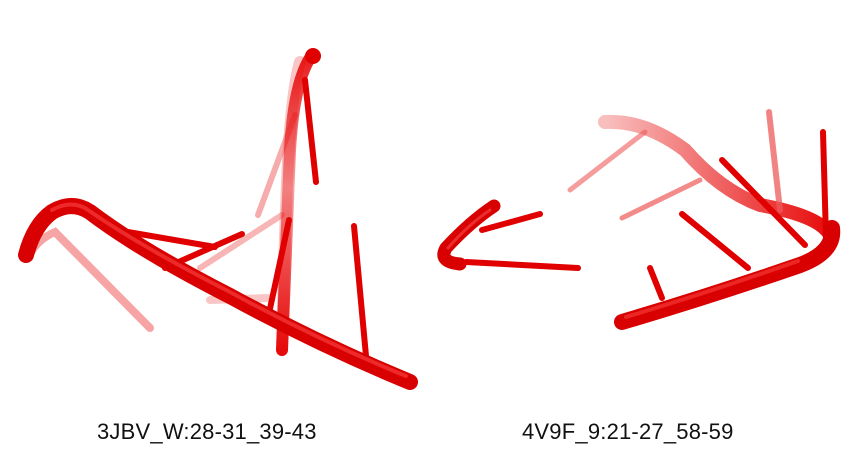 The image size is (860, 460). I want to click on left-hook-strand, so click(509, 235).